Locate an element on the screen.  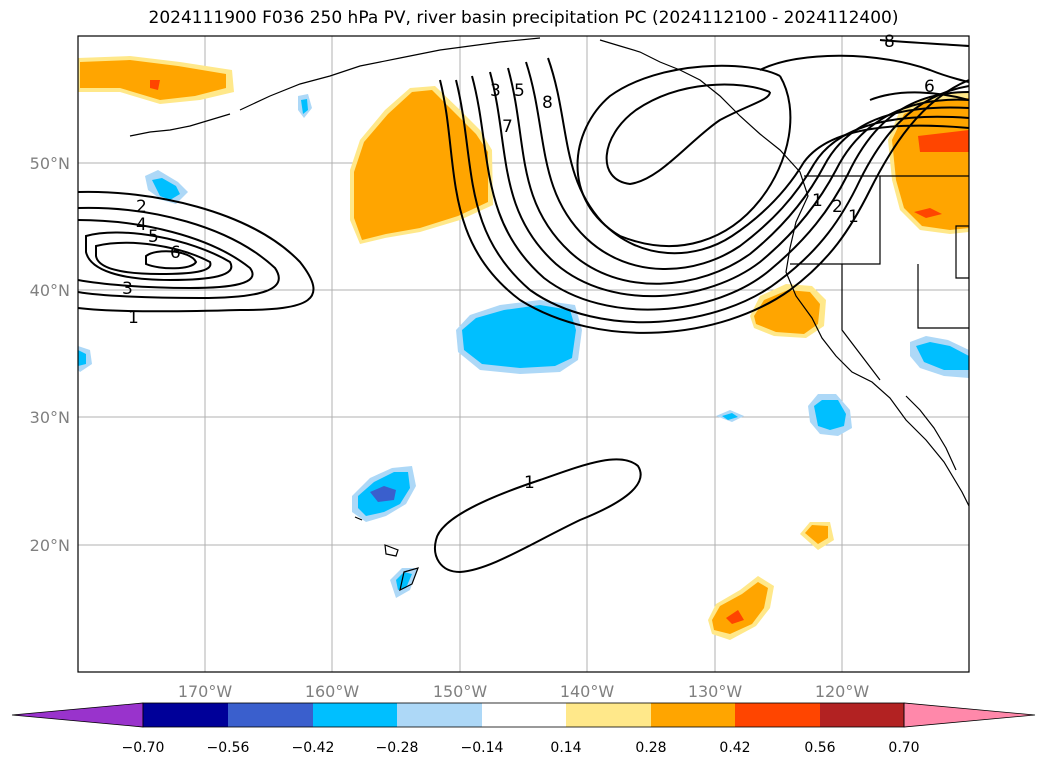
colorbar-tick: −0.14 is located at coordinates (482, 748).